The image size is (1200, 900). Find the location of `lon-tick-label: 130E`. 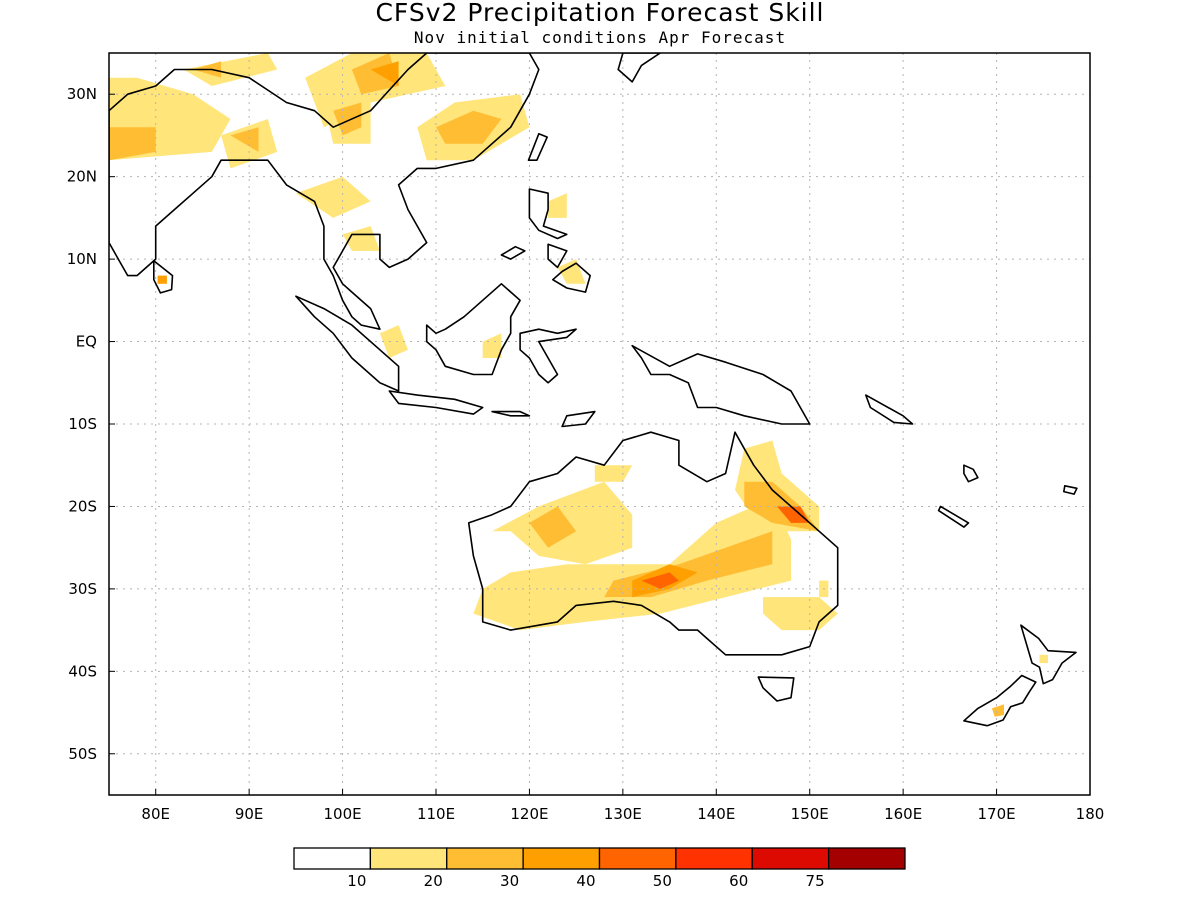

lon-tick-label: 130E is located at coordinates (623, 814).